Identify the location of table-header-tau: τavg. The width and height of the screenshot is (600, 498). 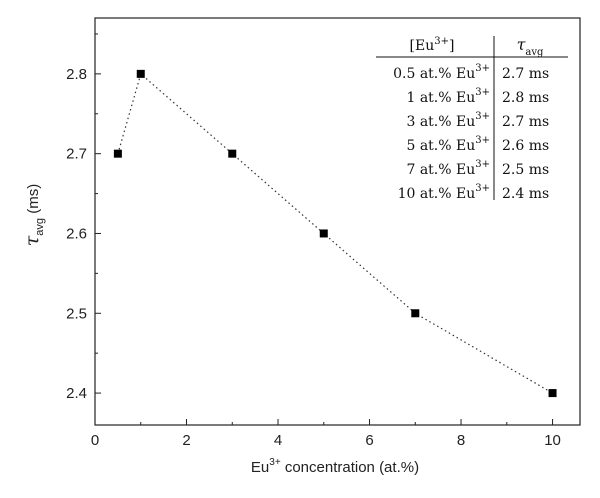
(530, 46).